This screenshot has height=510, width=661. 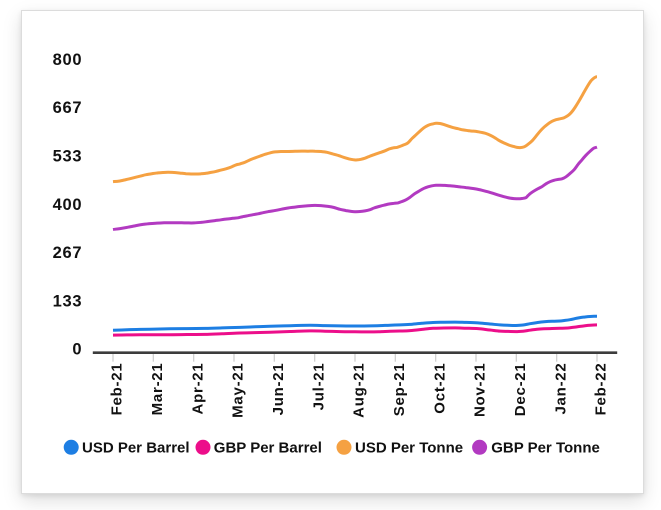 I want to click on svg-text: Feb-22, so click(x=601, y=389).